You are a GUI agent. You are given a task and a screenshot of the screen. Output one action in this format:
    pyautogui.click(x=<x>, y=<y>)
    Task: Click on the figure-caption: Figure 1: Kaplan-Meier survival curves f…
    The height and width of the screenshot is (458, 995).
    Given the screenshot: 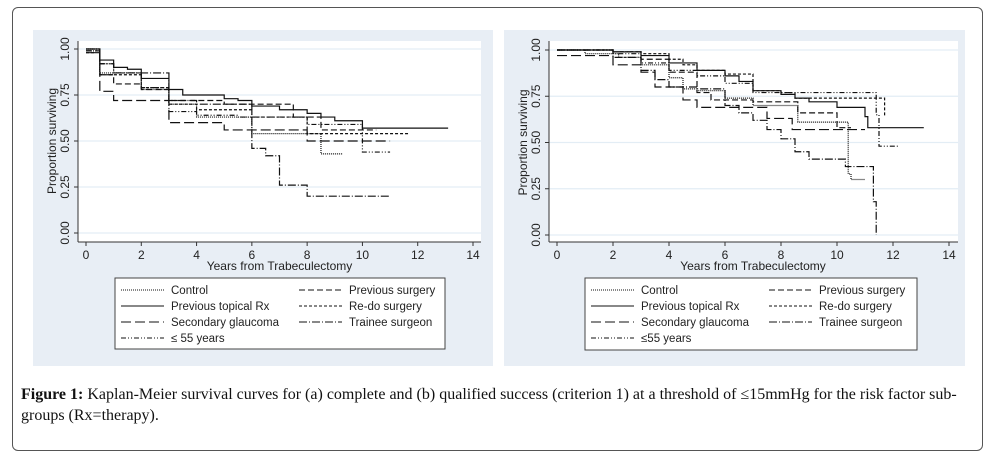 What is the action you would take?
    pyautogui.click(x=501, y=405)
    